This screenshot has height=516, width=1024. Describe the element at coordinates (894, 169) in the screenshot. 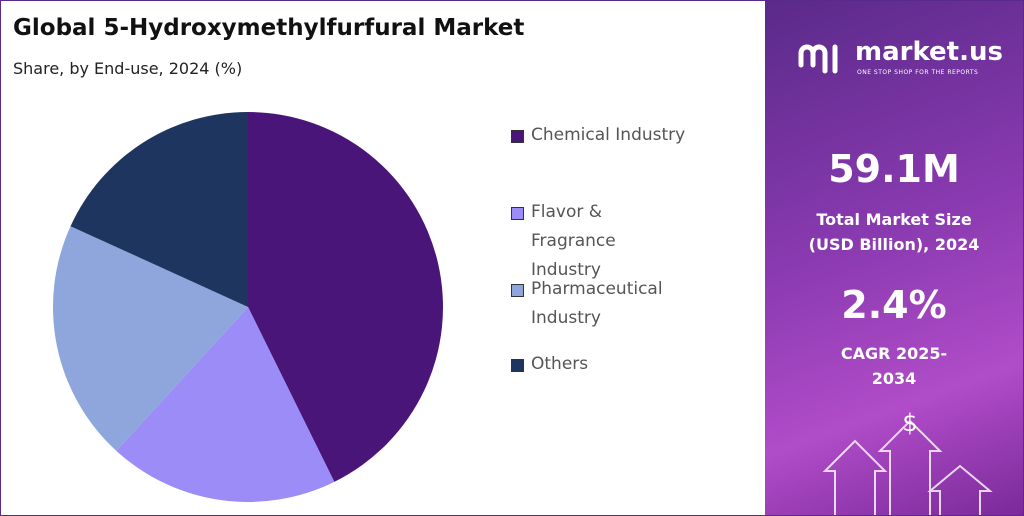

I see `market-size: 59.1M` at that location.